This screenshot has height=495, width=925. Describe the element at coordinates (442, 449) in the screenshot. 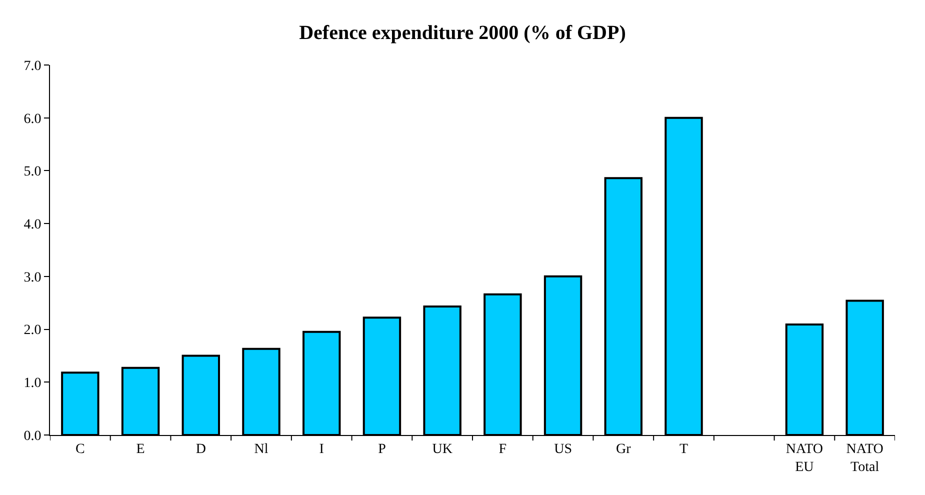

I see `x-tick-label: UK` at that location.